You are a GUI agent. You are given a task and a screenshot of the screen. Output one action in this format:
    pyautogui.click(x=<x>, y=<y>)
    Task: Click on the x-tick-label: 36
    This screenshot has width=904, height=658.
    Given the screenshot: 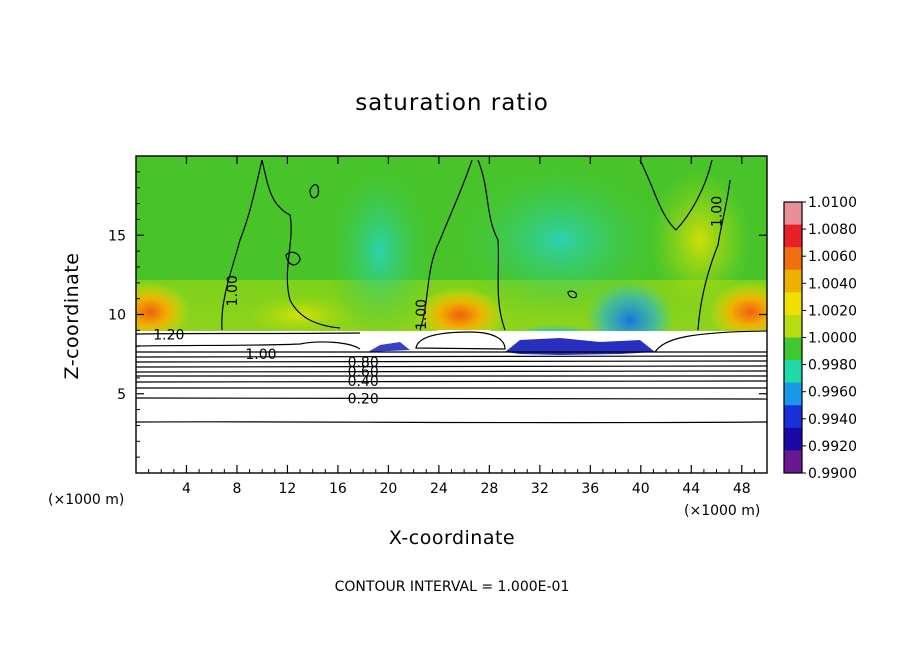 What is the action you would take?
    pyautogui.click(x=590, y=489)
    